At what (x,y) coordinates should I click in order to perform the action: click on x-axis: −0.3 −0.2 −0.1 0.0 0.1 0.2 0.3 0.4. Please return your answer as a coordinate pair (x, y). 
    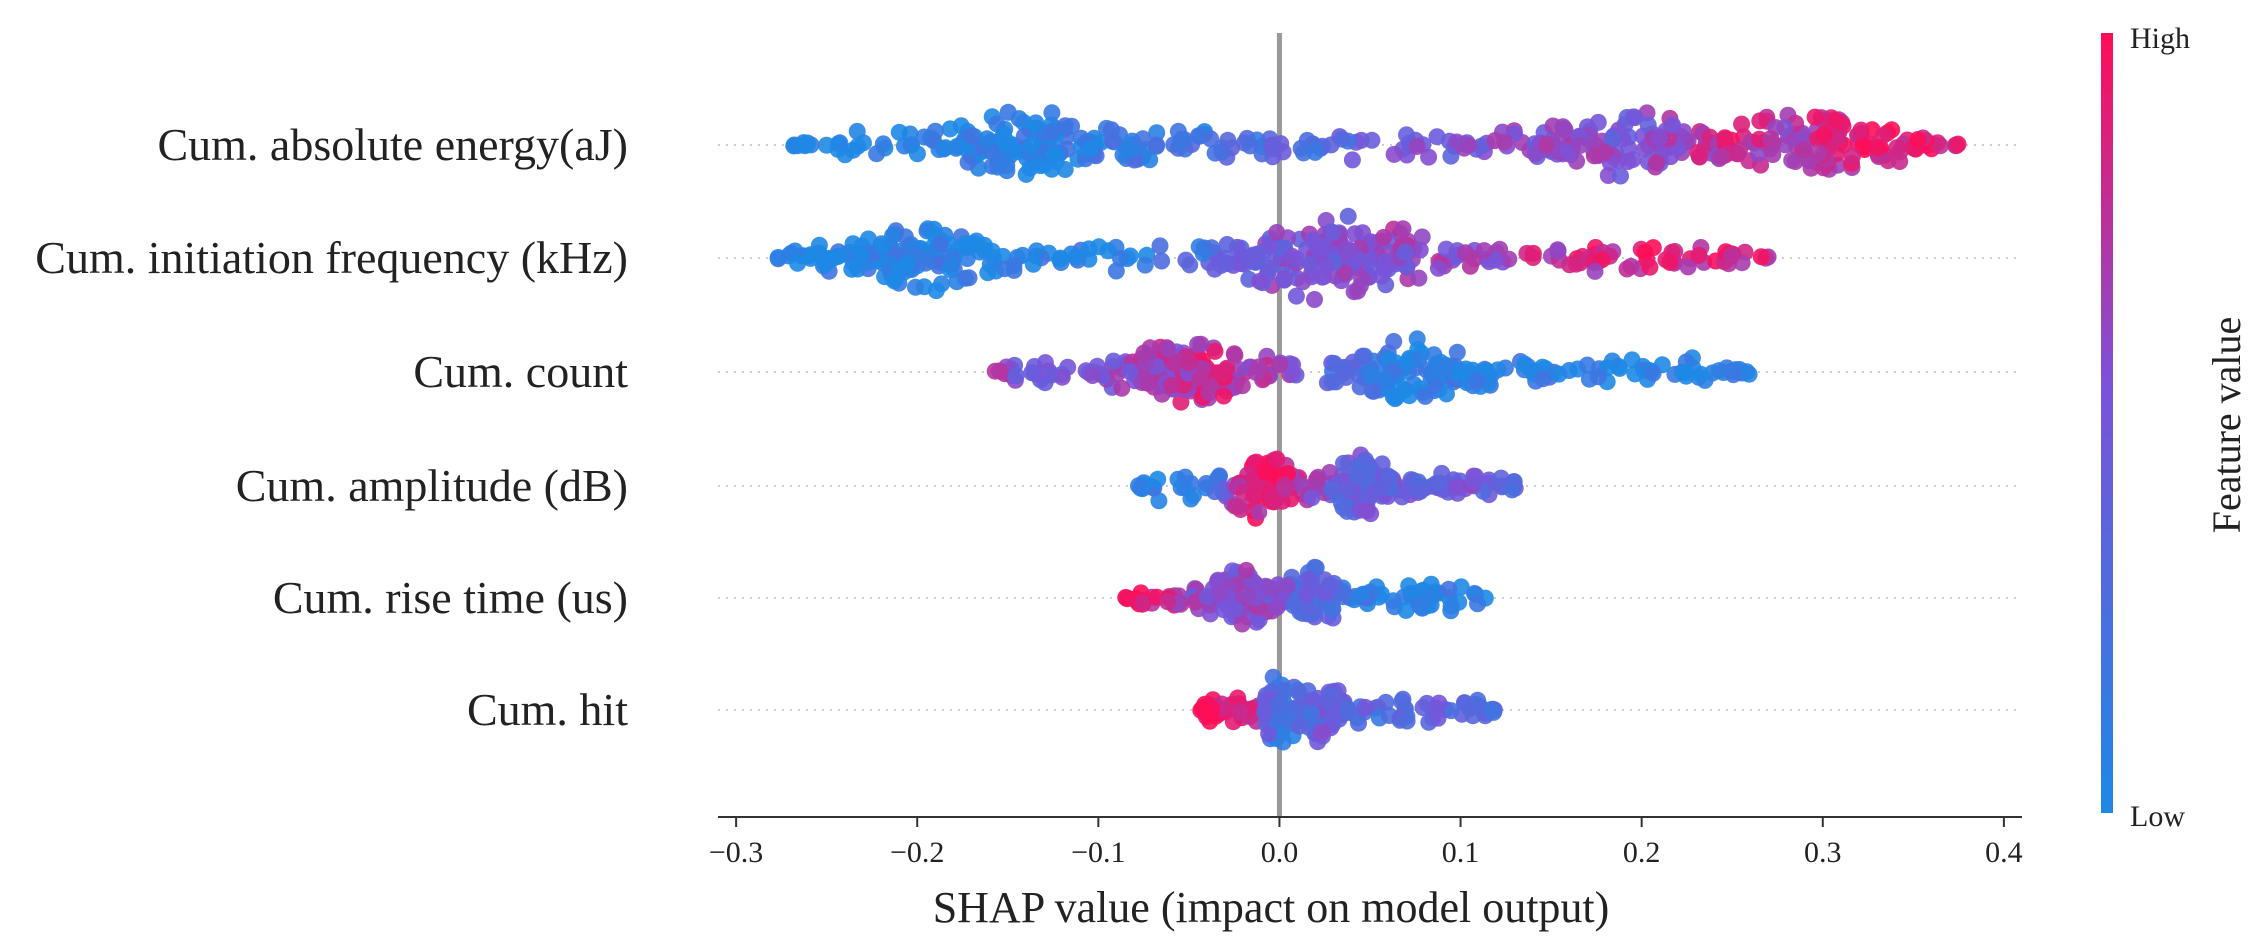
    Looking at the image, I should click on (1366, 842).